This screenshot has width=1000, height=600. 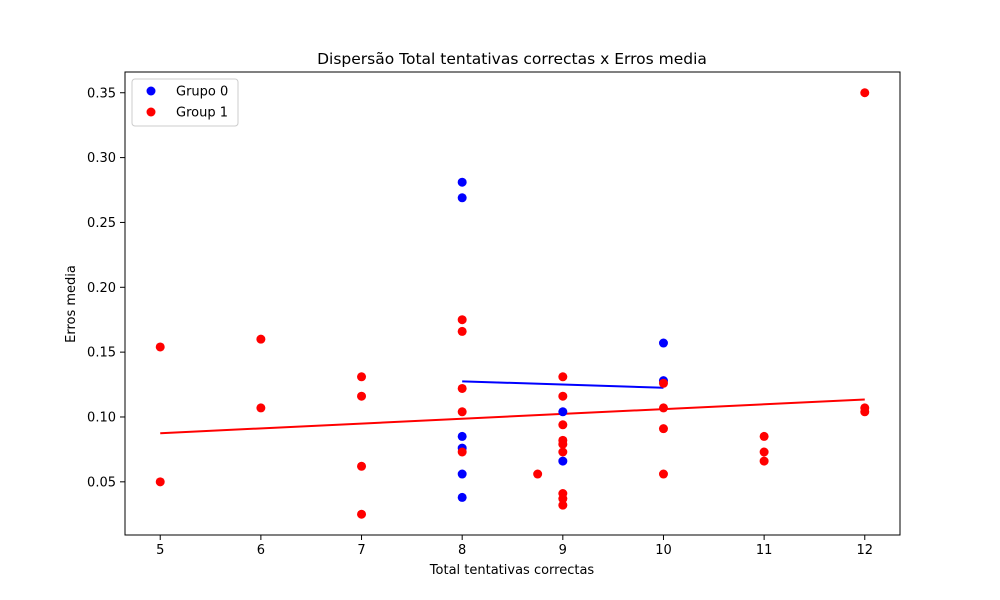 I want to click on x-tick-label: 7, so click(x=361, y=550).